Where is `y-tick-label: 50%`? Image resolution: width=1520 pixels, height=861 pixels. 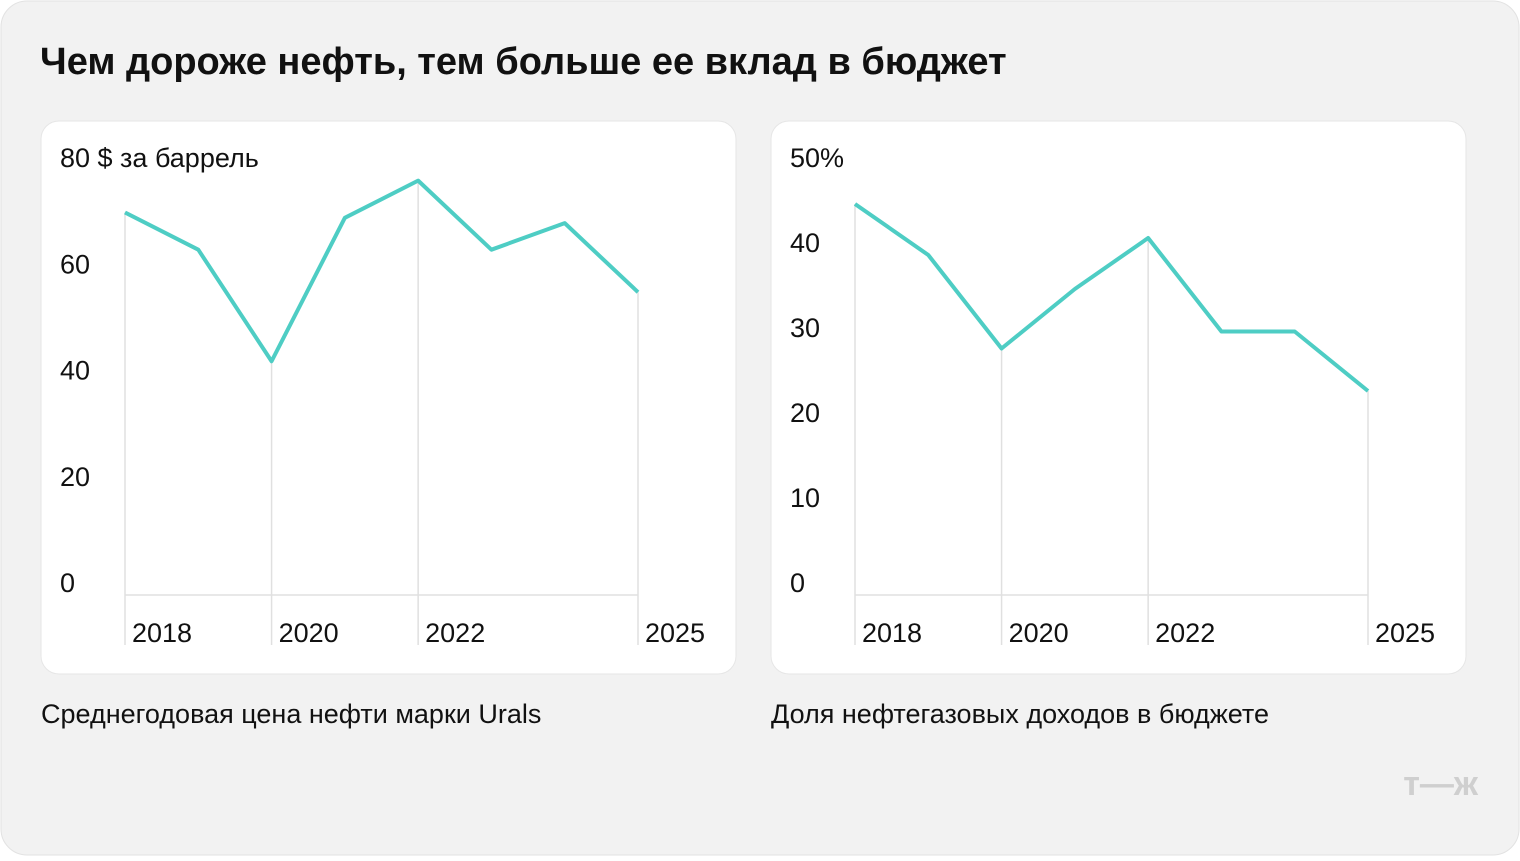 y-tick-label: 50% is located at coordinates (817, 158).